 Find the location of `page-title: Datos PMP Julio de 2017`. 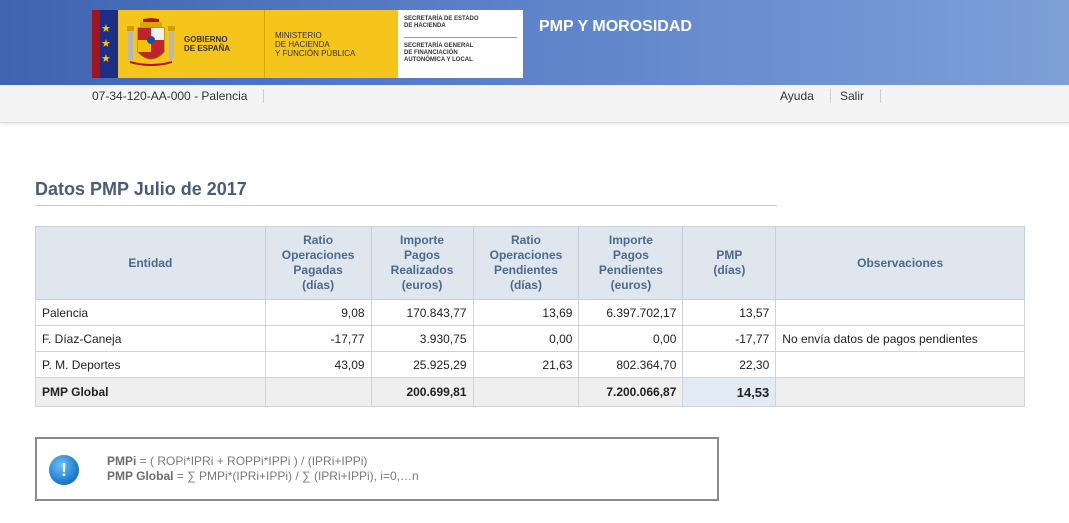

page-title: Datos PMP Julio de 2017 is located at coordinates (141, 189).